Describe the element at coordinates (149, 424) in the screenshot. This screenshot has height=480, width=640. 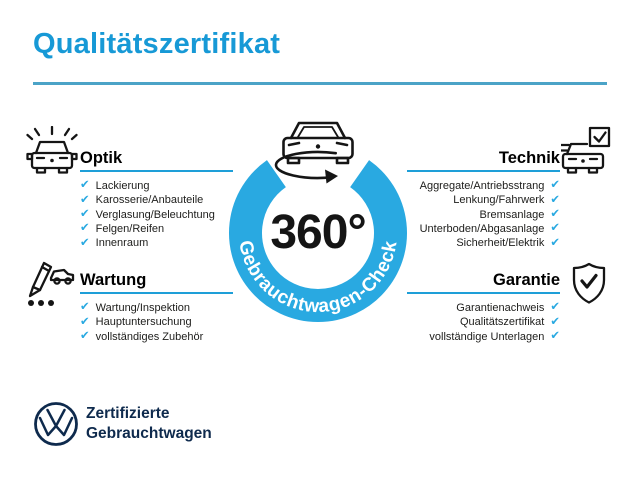
I see `brand-claim: Zertifizierte Gebrauchtwagen` at that location.